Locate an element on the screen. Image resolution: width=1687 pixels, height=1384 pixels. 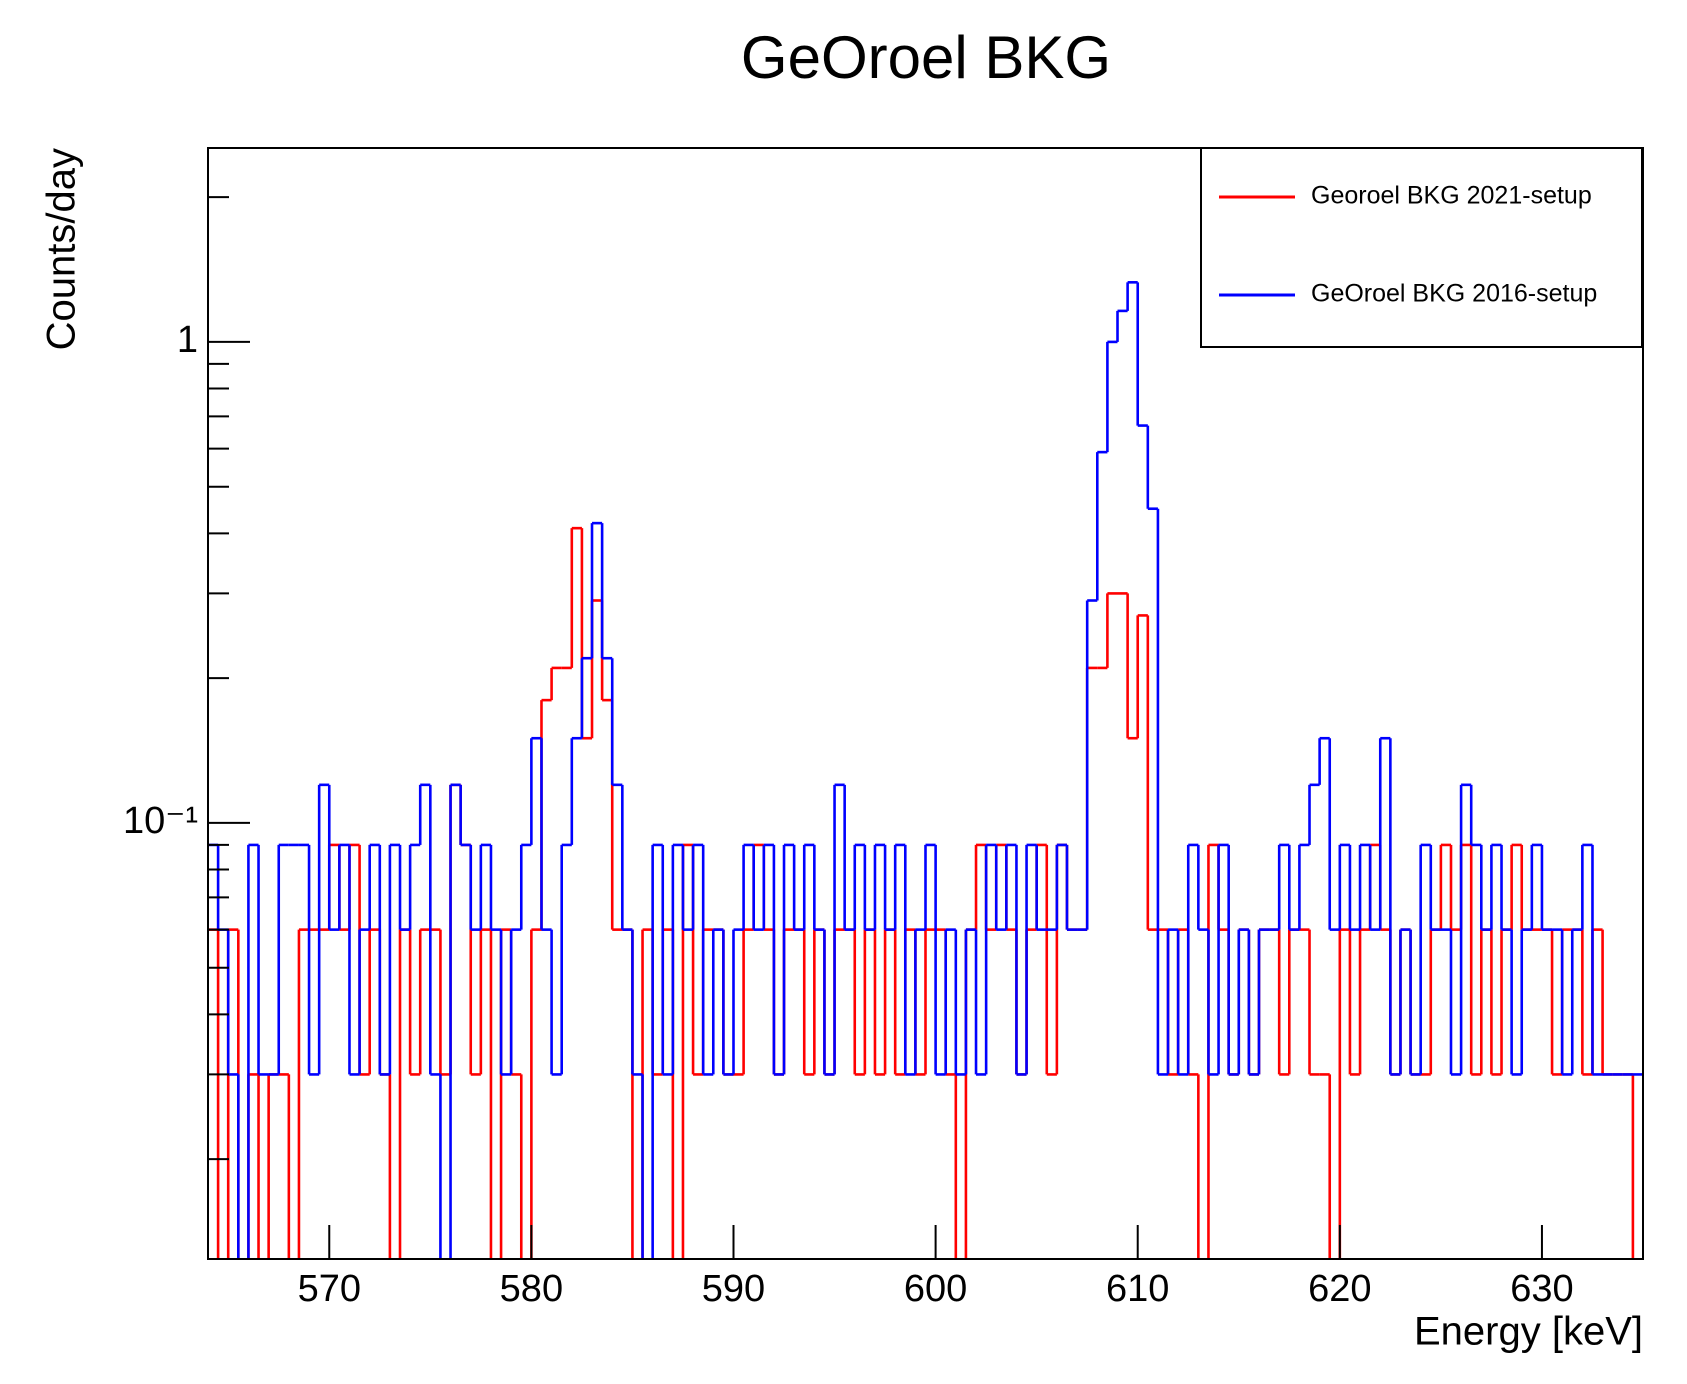
chart-title: GeOroel BKG is located at coordinates (926, 57).